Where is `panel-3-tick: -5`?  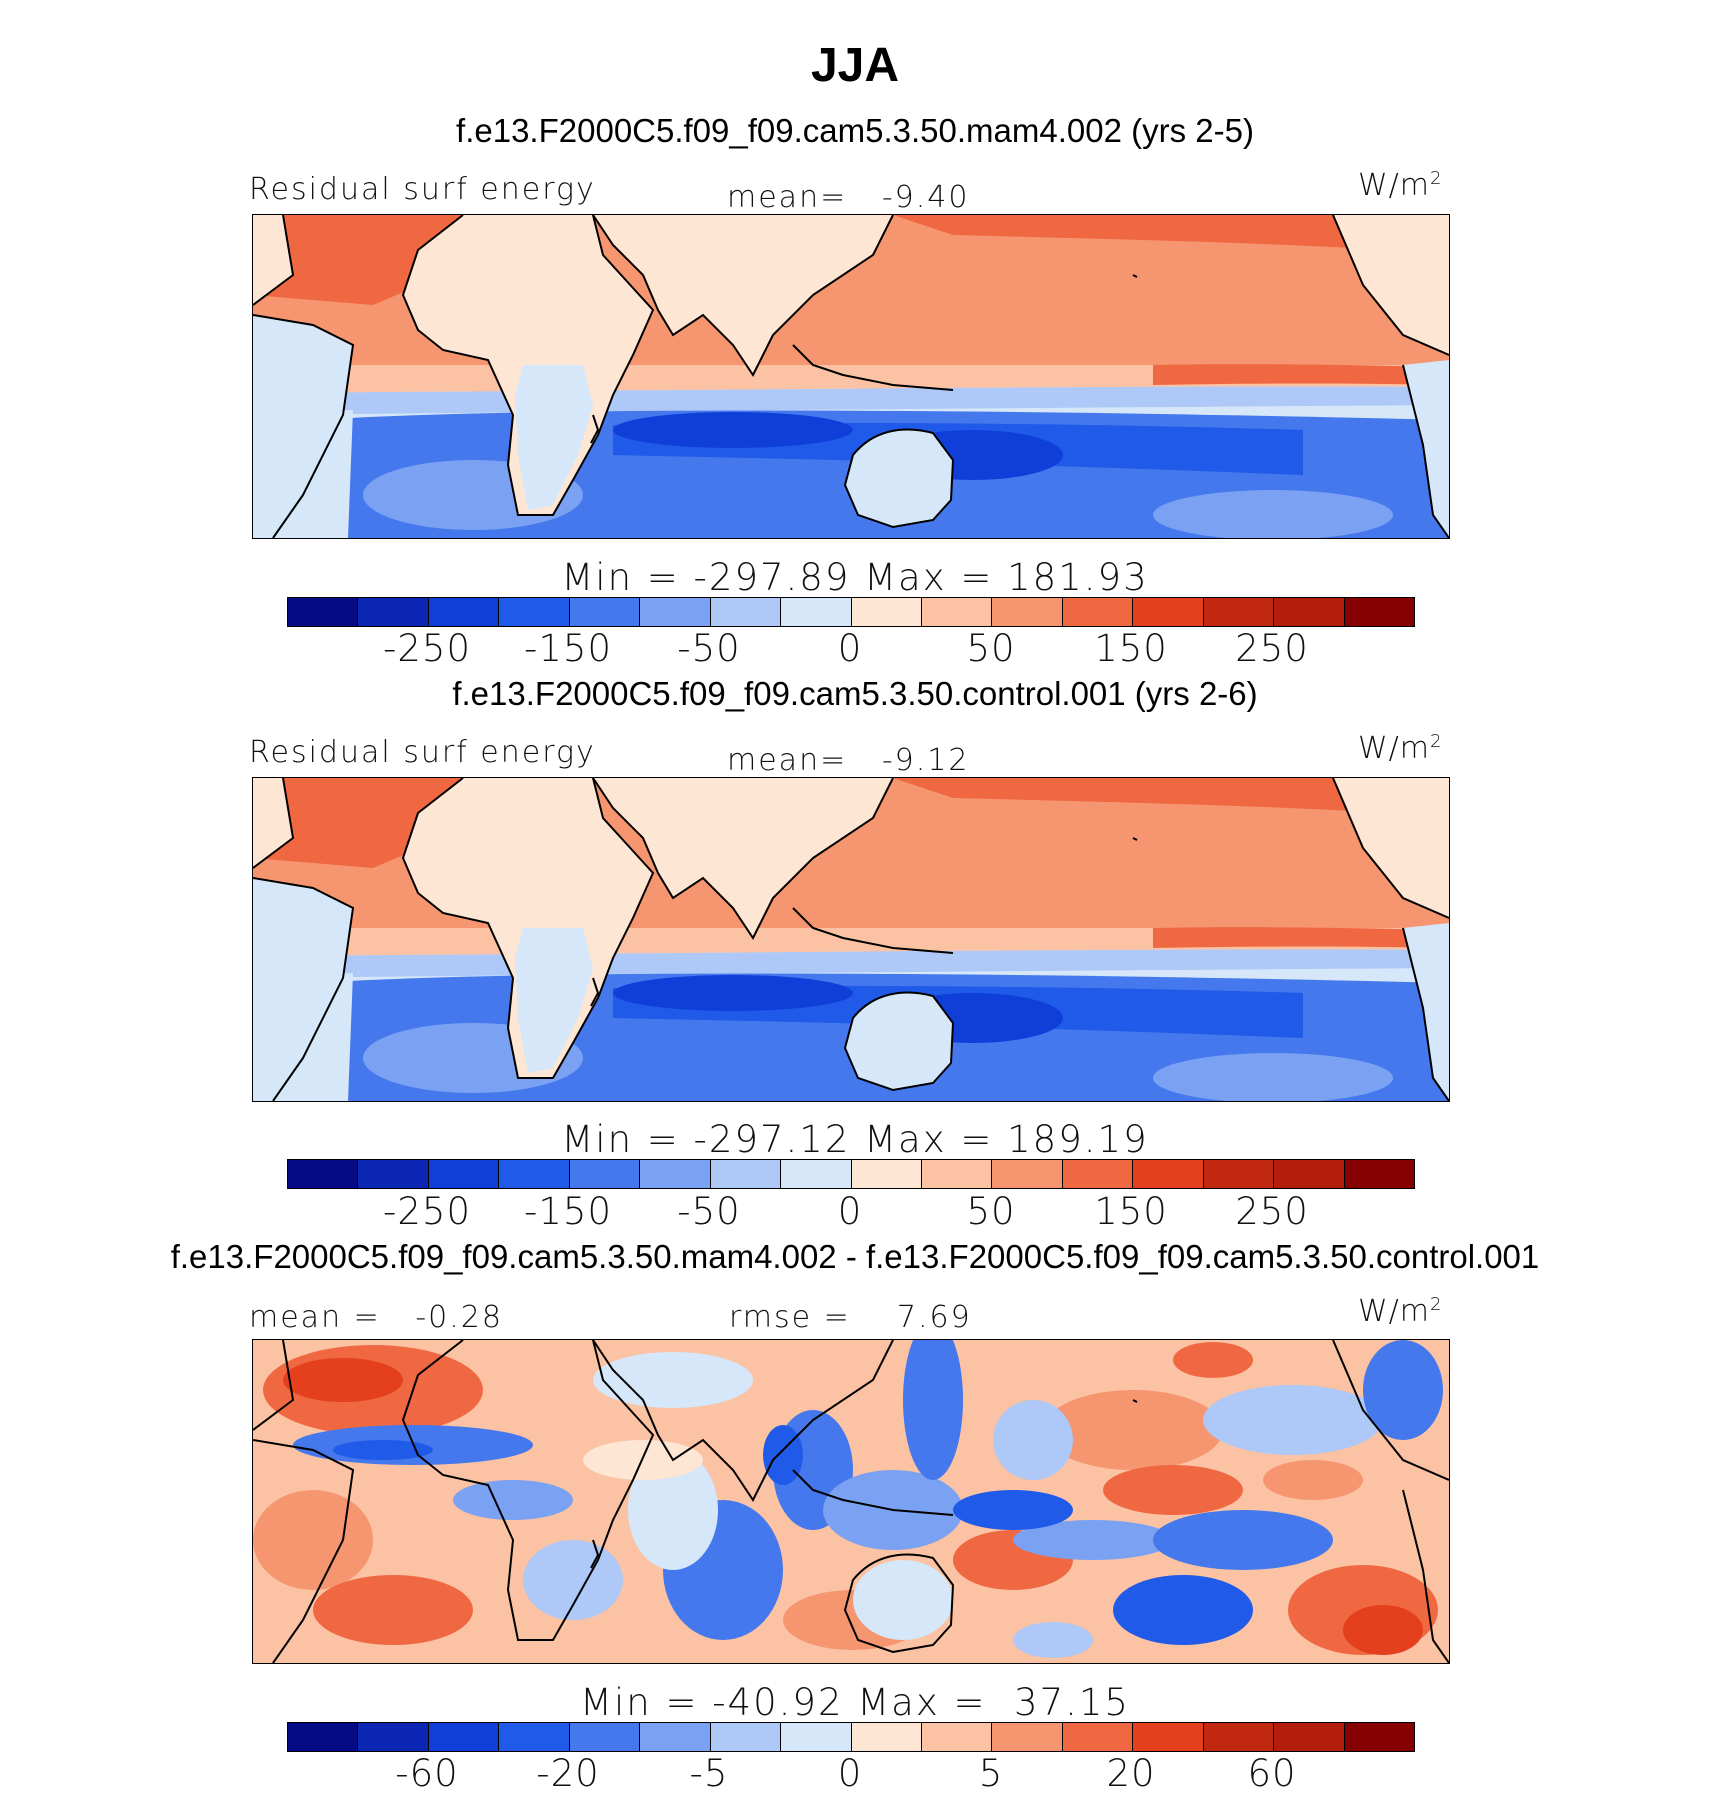
panel-3-tick: -5 is located at coordinates (709, 1773).